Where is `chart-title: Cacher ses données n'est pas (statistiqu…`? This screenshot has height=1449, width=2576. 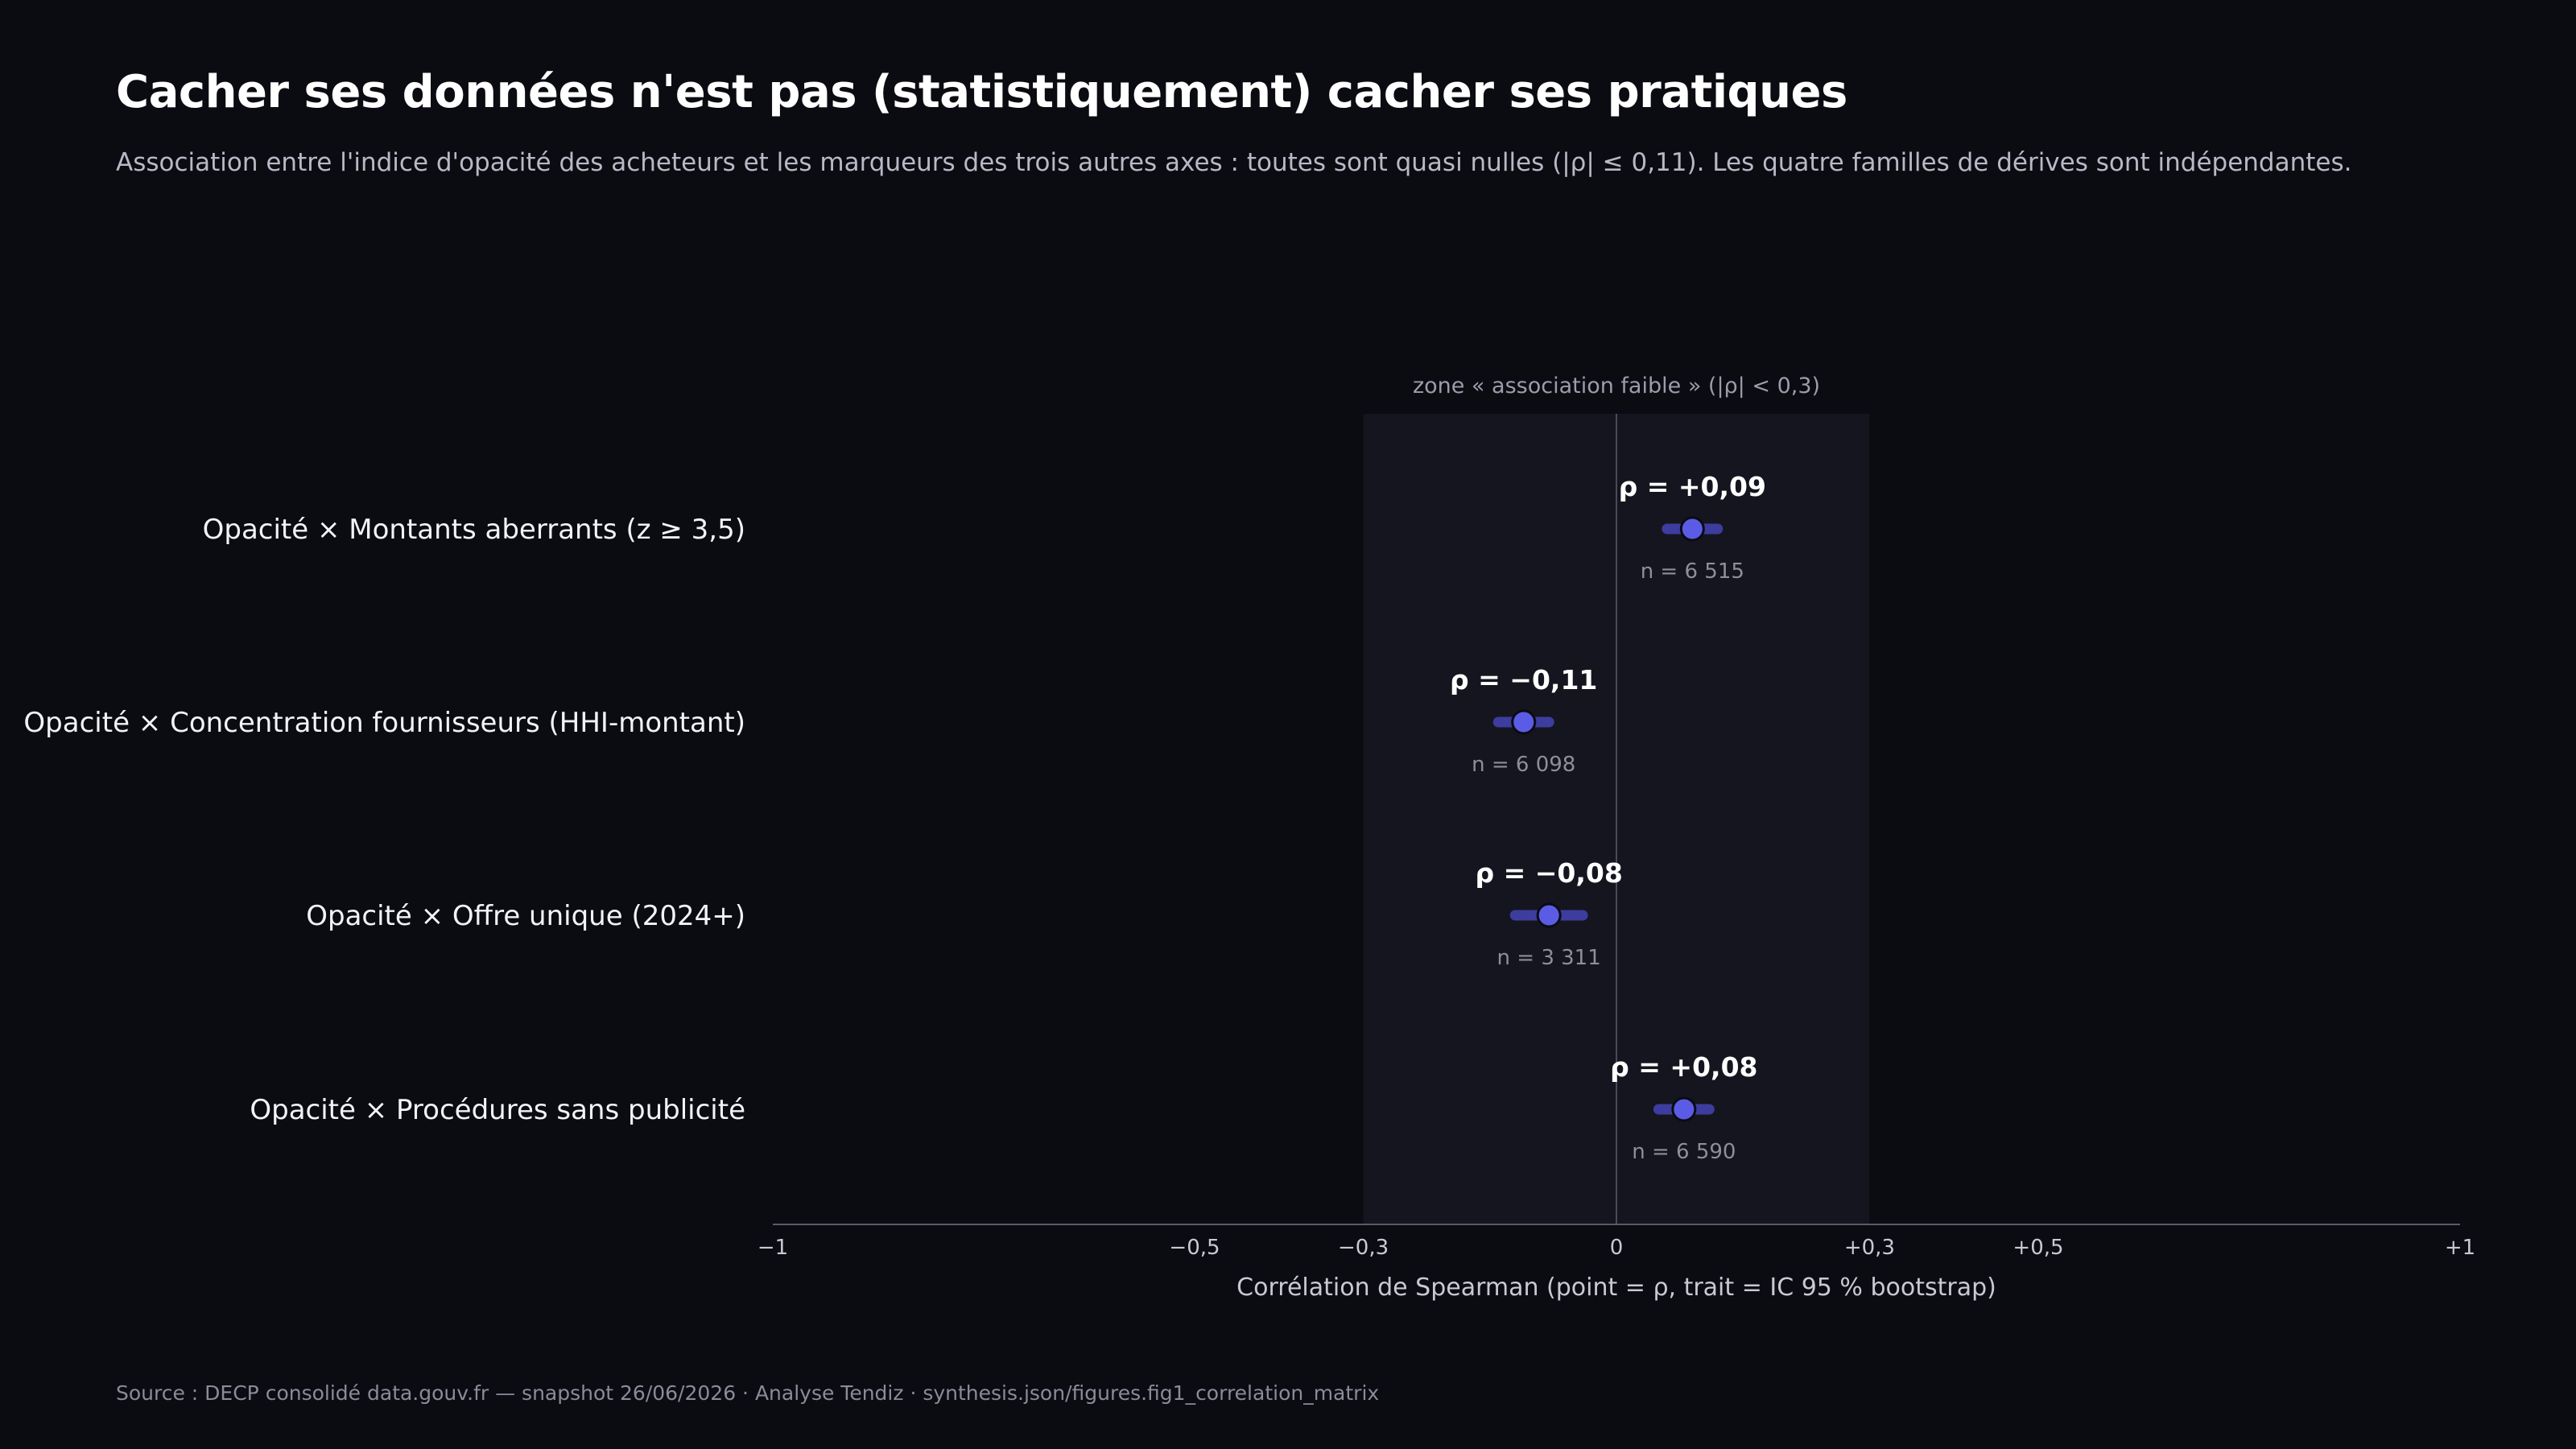
chart-title: Cacher ses données n'est pas (statistiqu… is located at coordinates (981, 92).